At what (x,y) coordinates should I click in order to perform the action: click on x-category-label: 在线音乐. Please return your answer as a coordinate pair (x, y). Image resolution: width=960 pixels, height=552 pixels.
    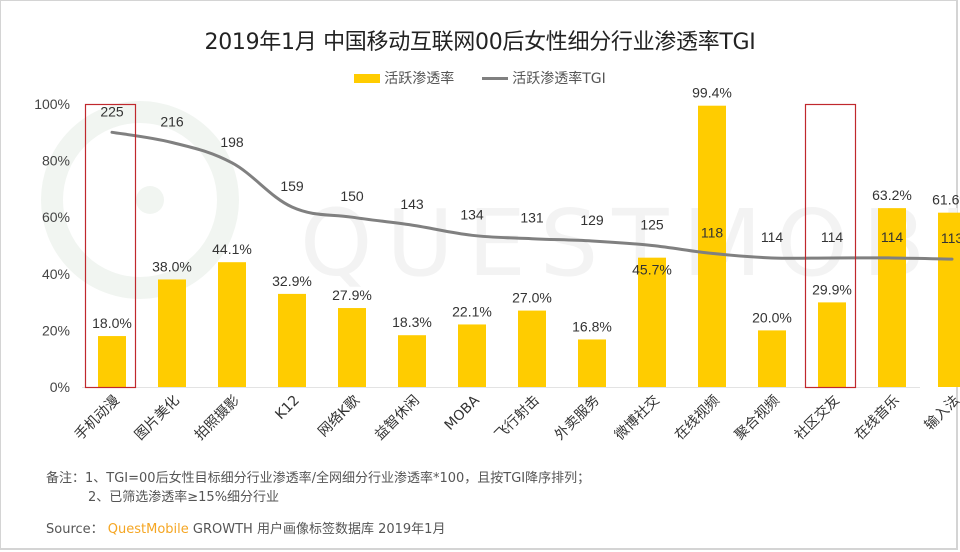
    Looking at the image, I should click on (877, 418).